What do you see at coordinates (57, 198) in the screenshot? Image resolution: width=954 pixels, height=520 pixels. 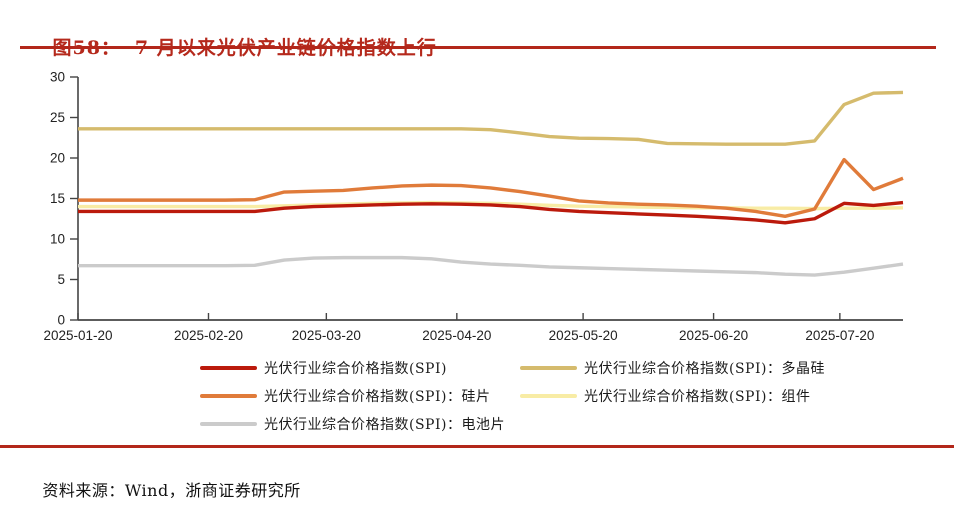 I see `y-tick-label: 15` at bounding box center [57, 198].